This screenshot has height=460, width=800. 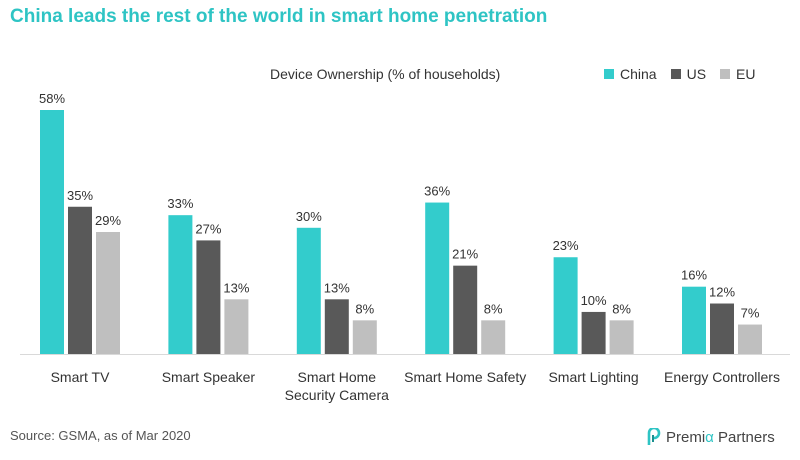 What do you see at coordinates (465, 254) in the screenshot?
I see `data-label-us-3: 21%` at bounding box center [465, 254].